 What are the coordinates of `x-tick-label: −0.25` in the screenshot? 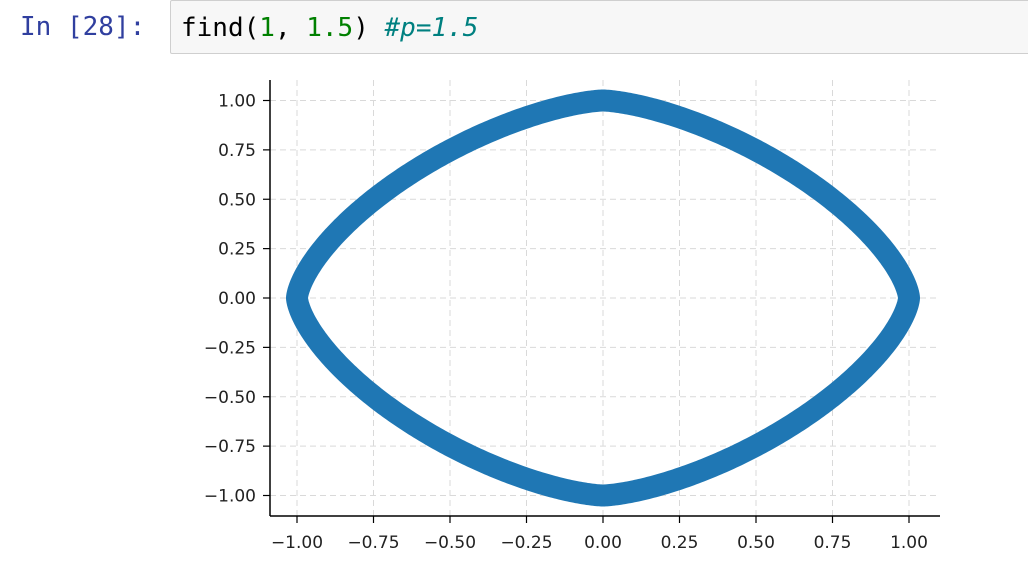 It's located at (526, 543).